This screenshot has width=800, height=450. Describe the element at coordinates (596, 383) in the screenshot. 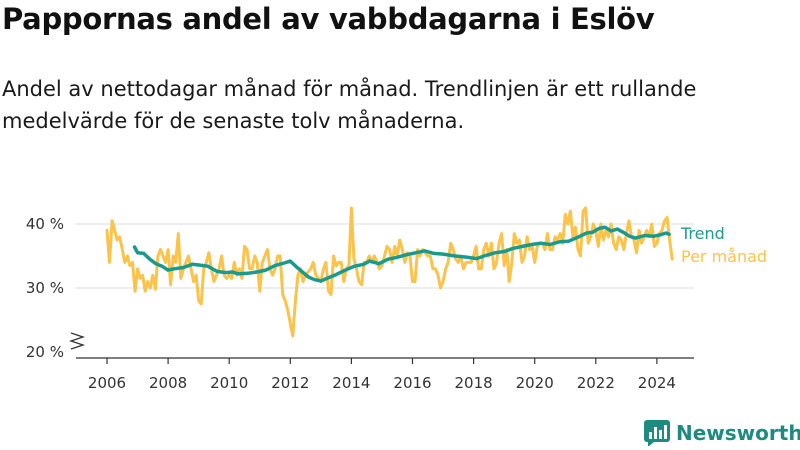

I see `x-tick-label: 2022` at that location.